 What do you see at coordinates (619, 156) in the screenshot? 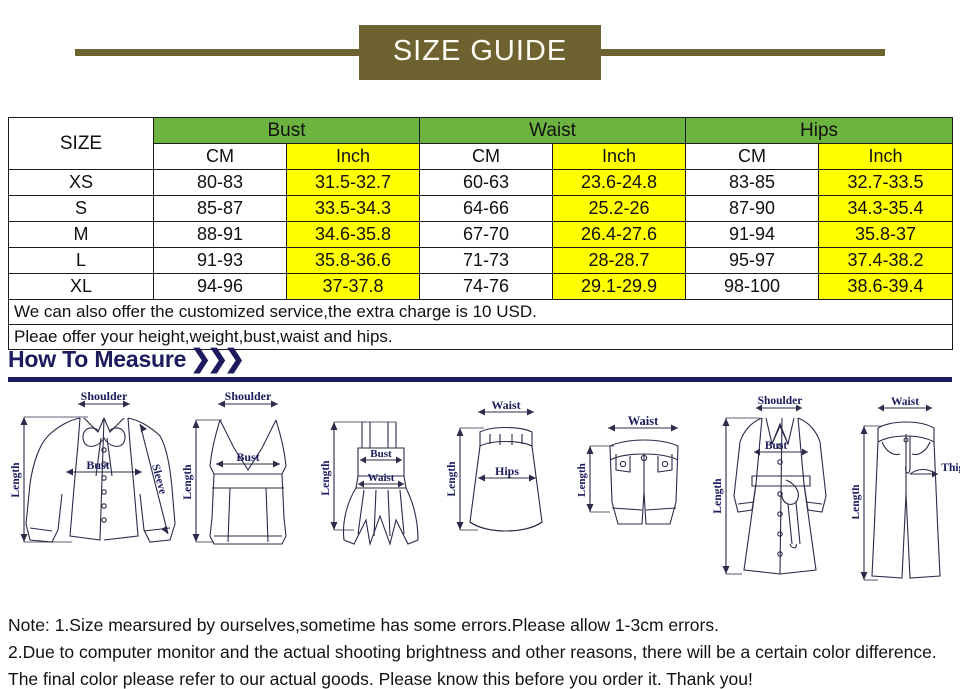
I see `col-header-waist-inch: Inch` at bounding box center [619, 156].